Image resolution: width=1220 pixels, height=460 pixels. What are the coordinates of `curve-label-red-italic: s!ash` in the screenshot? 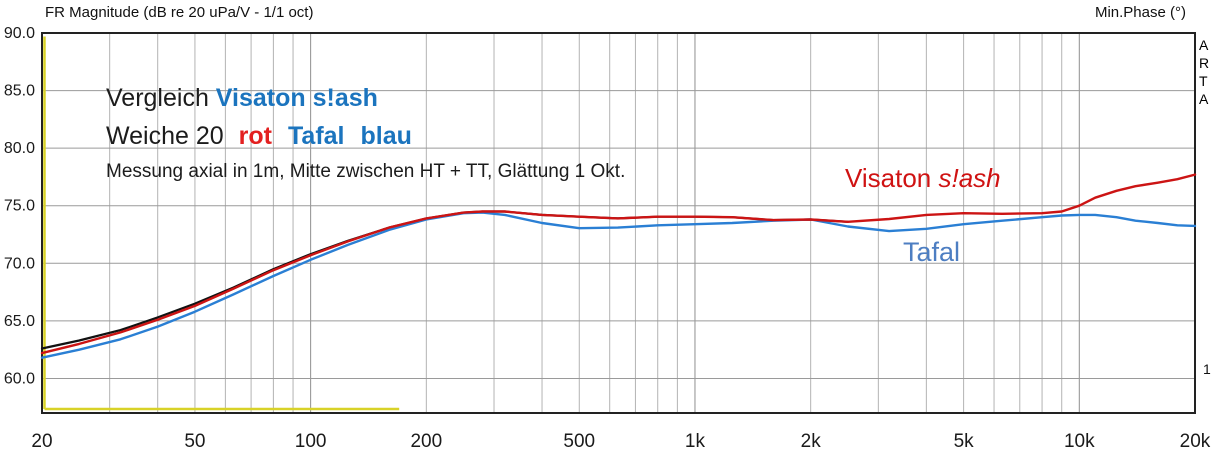 It's located at (969, 178).